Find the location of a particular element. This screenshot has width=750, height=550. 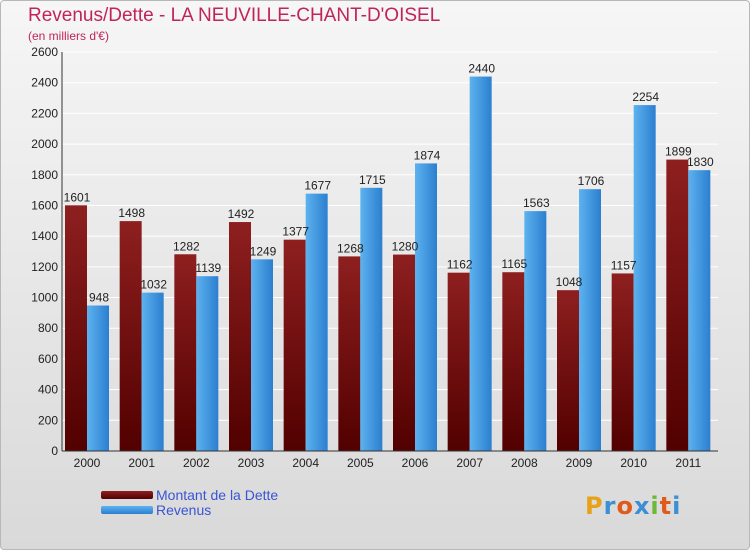

data-label: 1601 is located at coordinates (77, 197).